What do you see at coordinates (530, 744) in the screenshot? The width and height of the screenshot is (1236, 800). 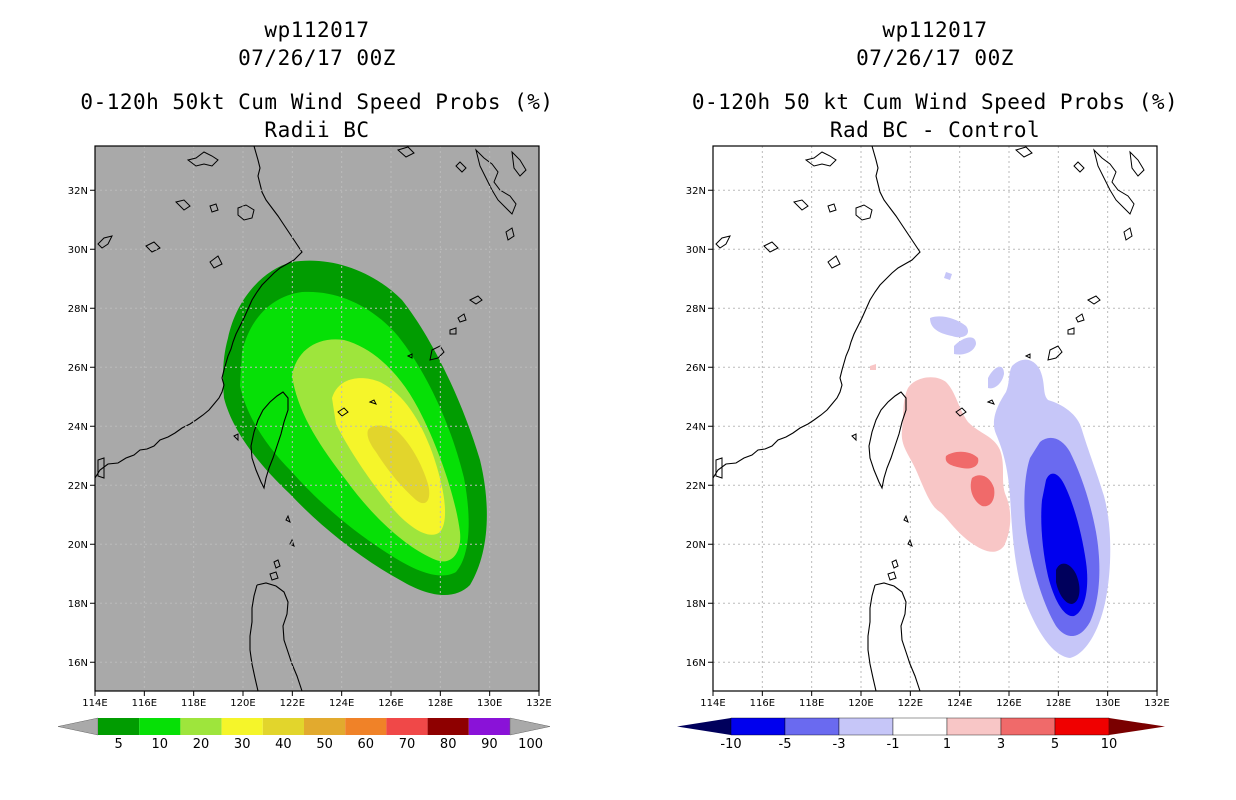 I see `colorbar-label: 100` at bounding box center [530, 744].